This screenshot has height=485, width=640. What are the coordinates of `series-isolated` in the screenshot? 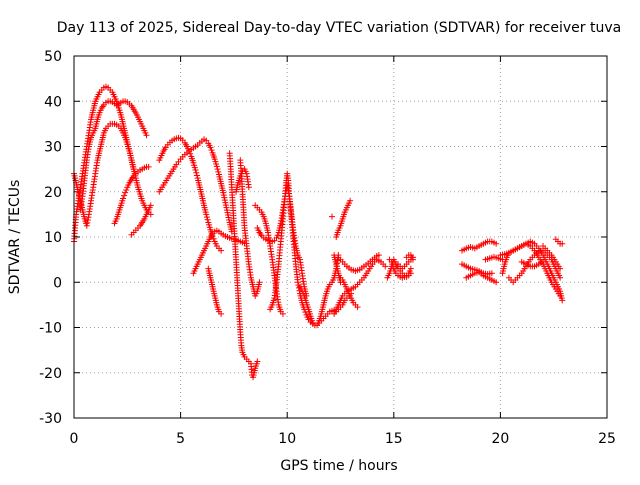 It's located at (331, 216).